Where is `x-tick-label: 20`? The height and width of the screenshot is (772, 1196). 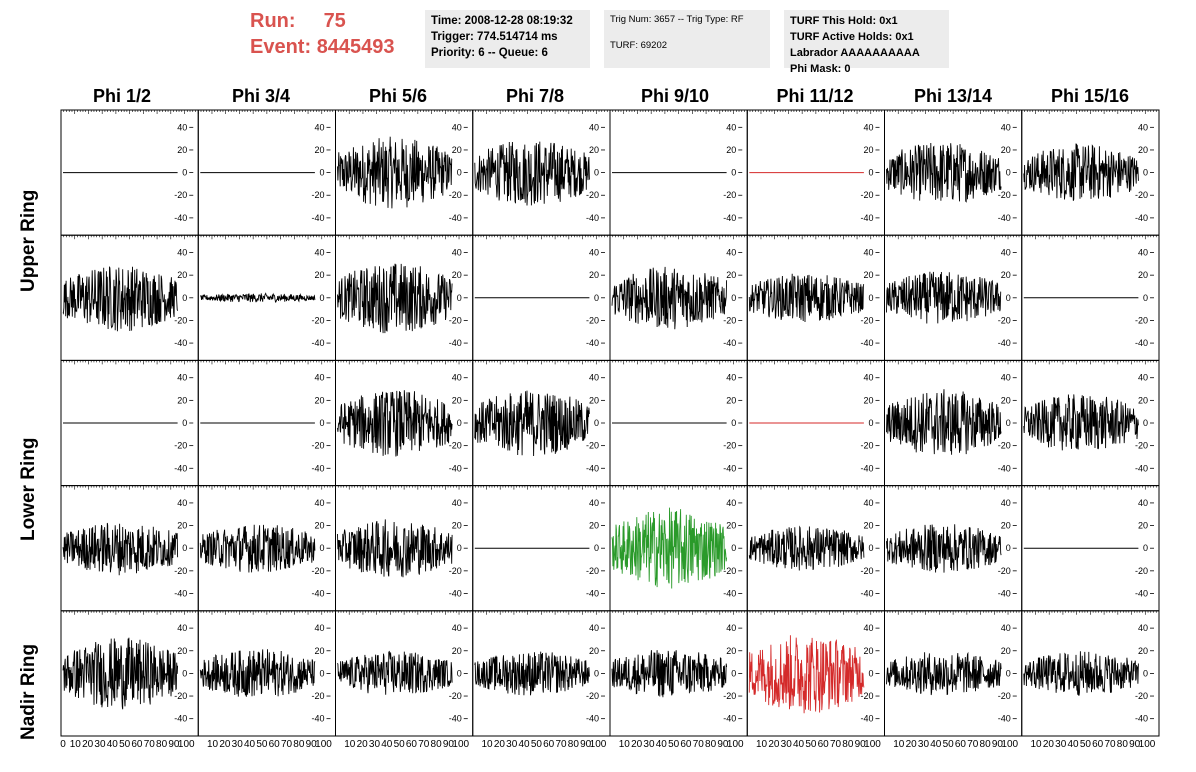
x-tick-label: 20 is located at coordinates (912, 744).